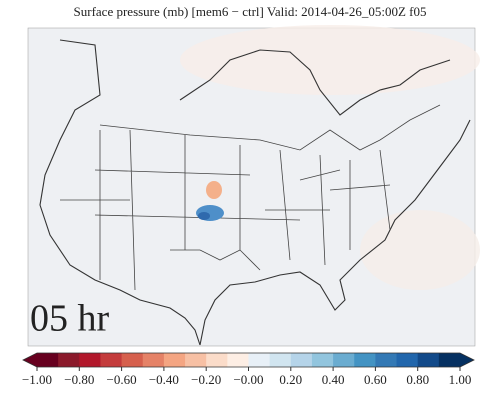  Describe the element at coordinates (460, 379) in the screenshot. I see `colorbar-tick-label: 1.00` at that location.